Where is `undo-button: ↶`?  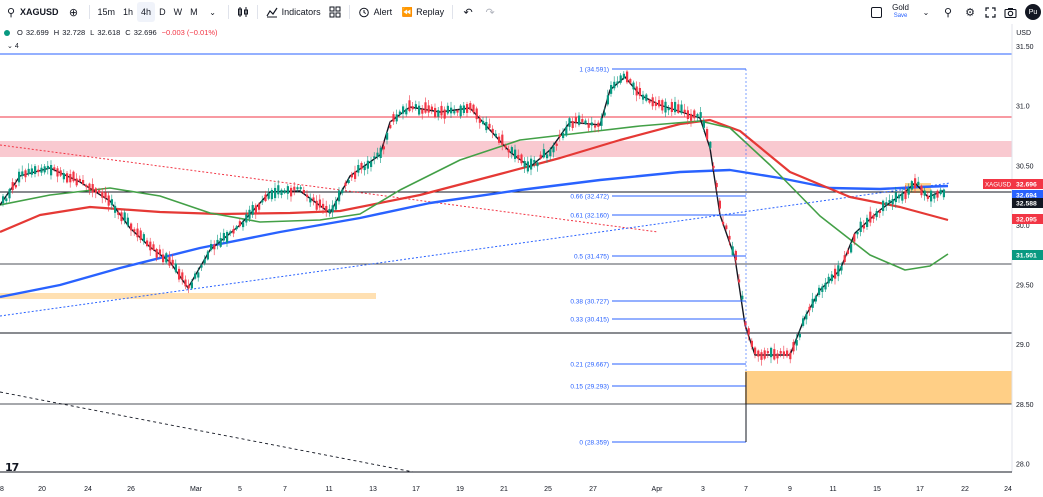 undo-button: ↶ is located at coordinates (468, 12).